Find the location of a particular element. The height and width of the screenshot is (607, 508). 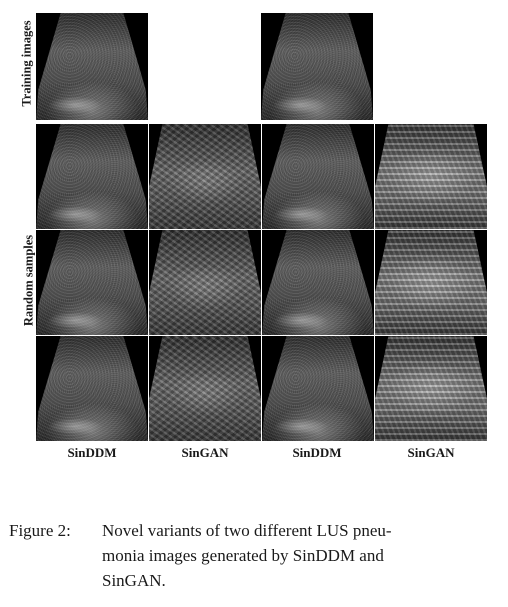

column-label-sinddm-2: SinDDM is located at coordinates (317, 452).